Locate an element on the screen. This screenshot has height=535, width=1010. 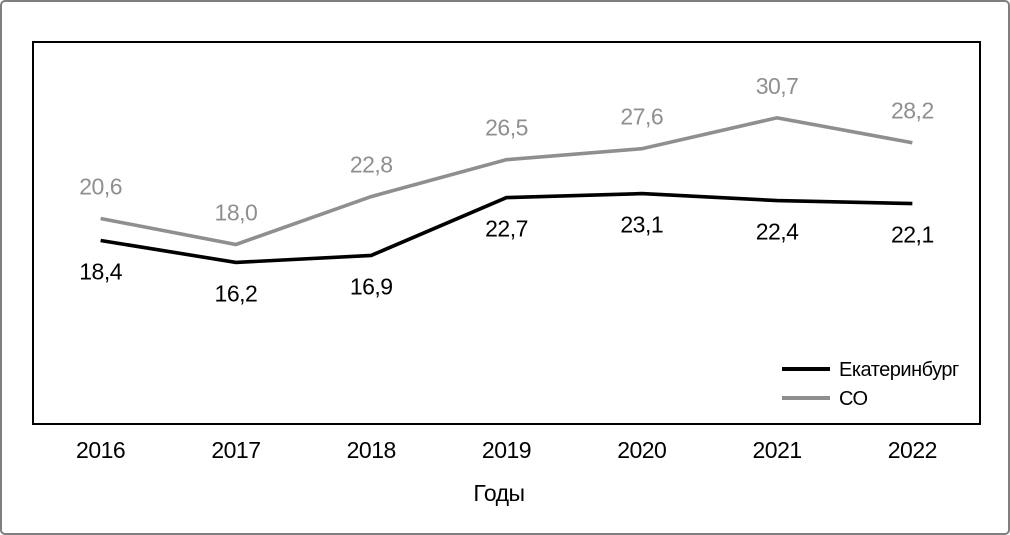
x-tick-label: 2017 is located at coordinates (235, 450).